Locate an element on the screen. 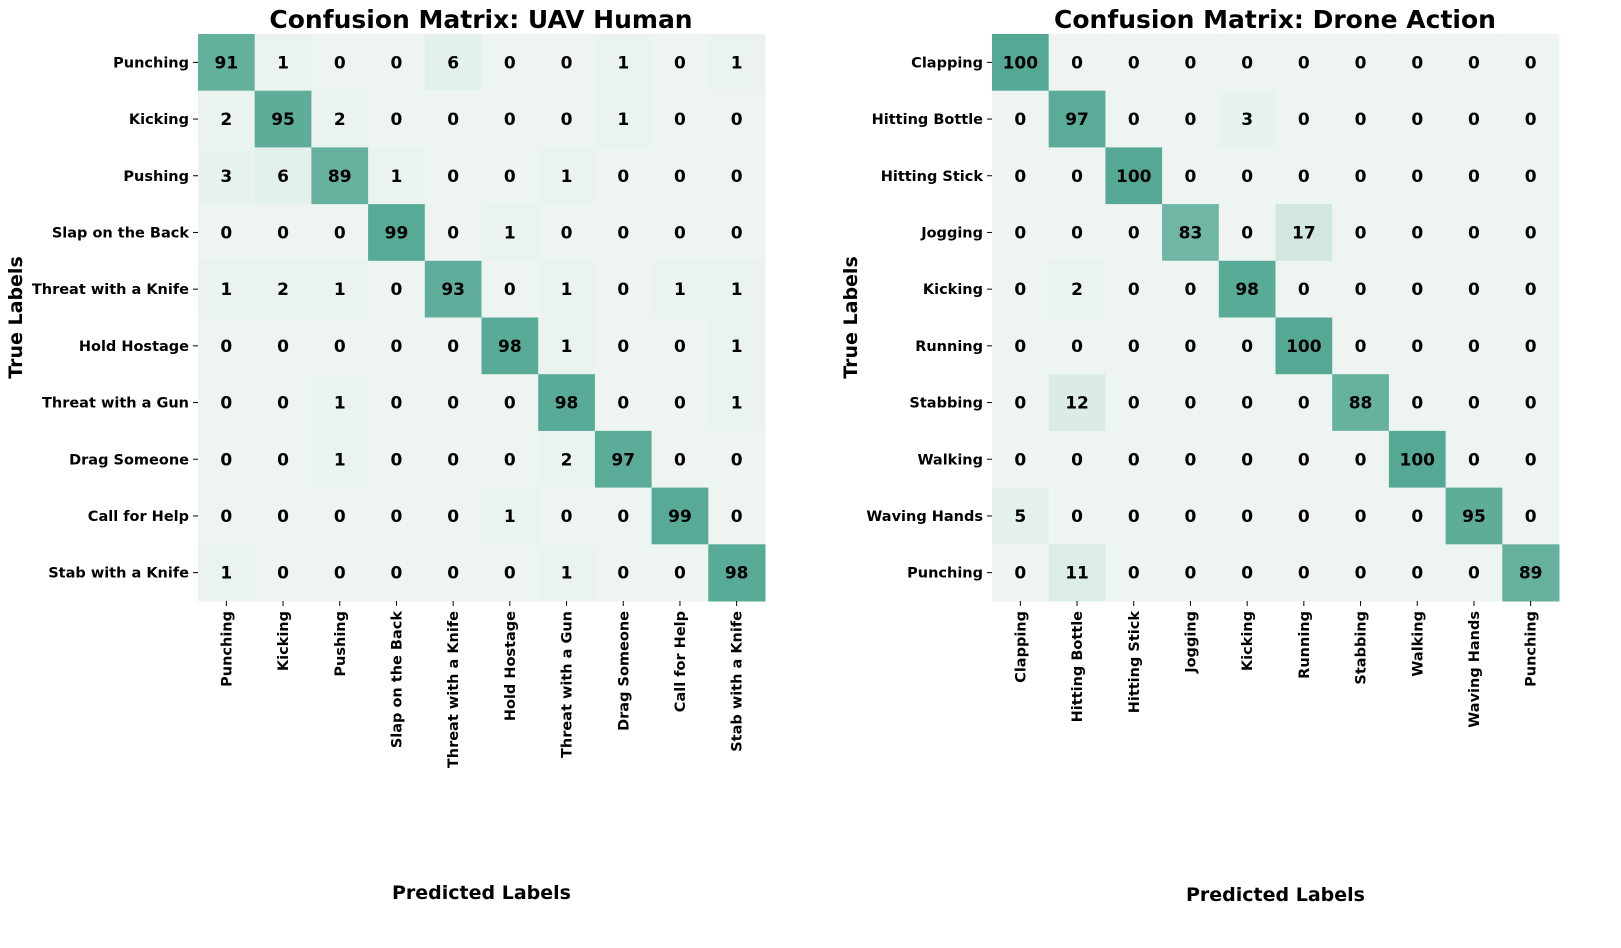  cell-value-label: 95 is located at coordinates (283, 120).